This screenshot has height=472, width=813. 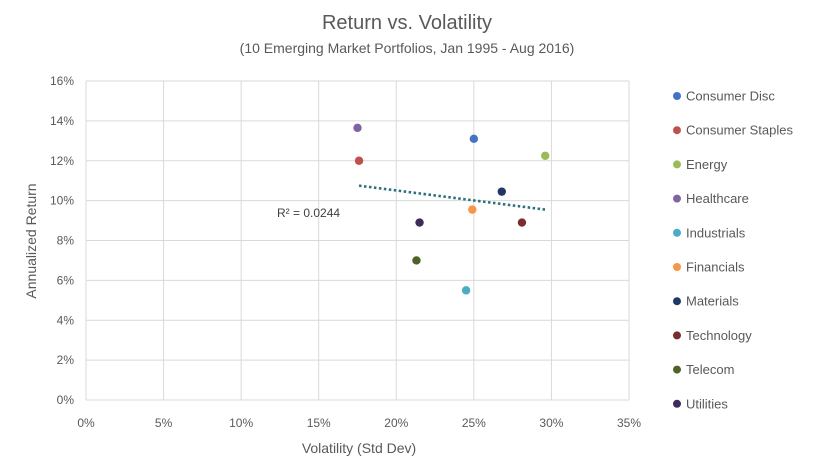 What do you see at coordinates (522, 222) in the screenshot?
I see `point-technology` at bounding box center [522, 222].